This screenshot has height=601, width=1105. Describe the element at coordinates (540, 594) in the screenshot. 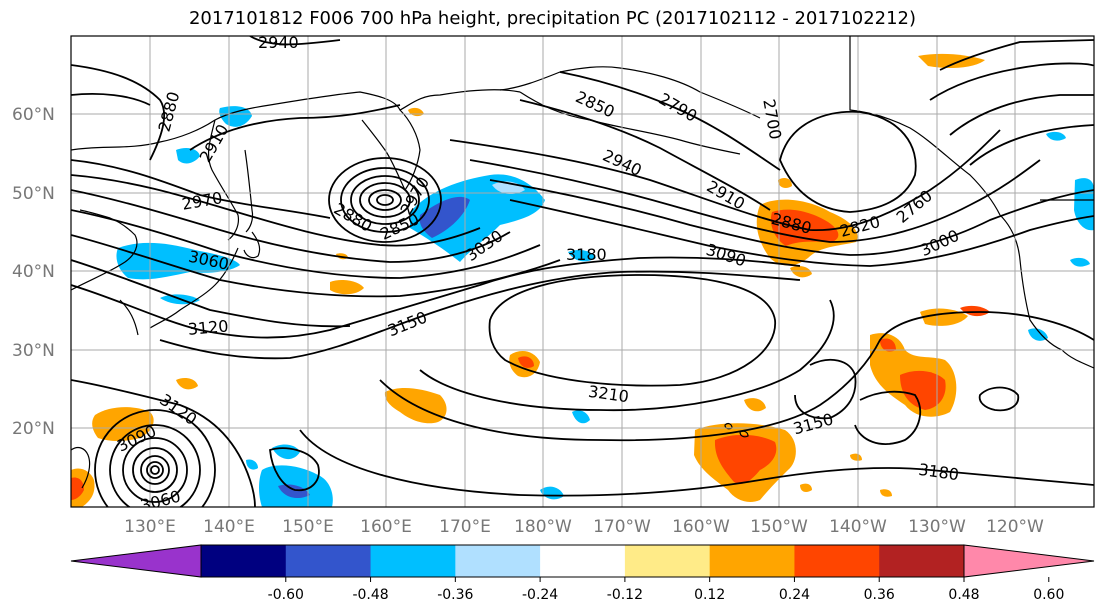

I see `colorbar-tick-label: -0.24` at that location.